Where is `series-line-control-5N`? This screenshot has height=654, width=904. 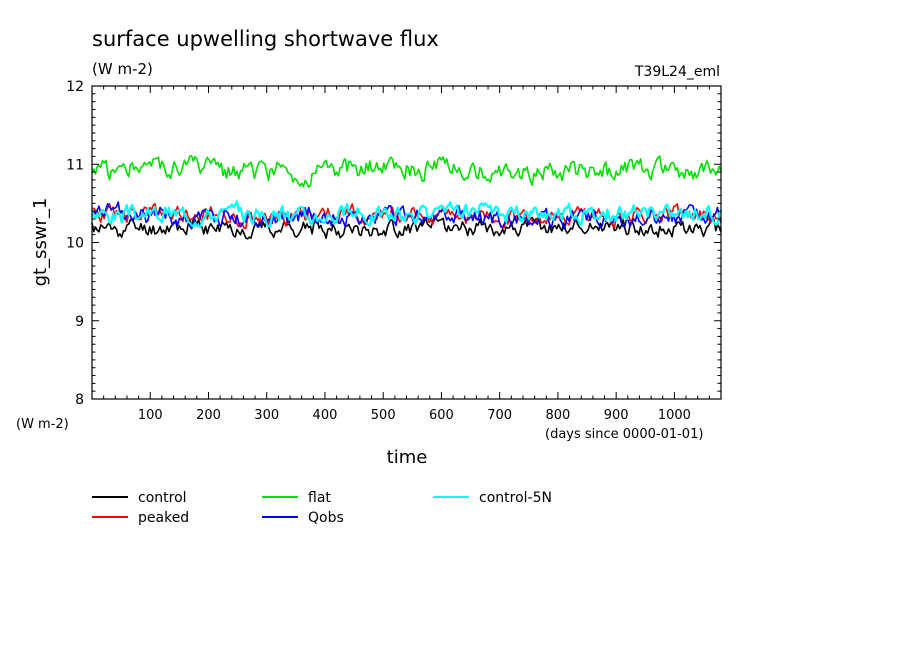 series-line-control-5N is located at coordinates (406, 214).